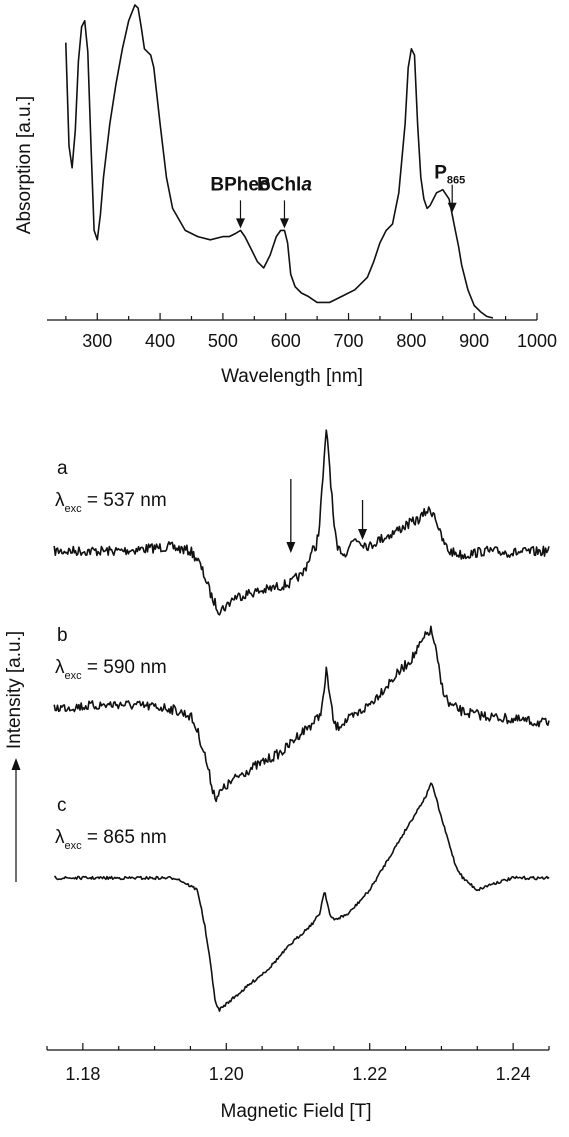 This screenshot has width=569, height=1137. What do you see at coordinates (369, 1074) in the screenshot?
I see `x-tick-label: 1.22` at bounding box center [369, 1074].